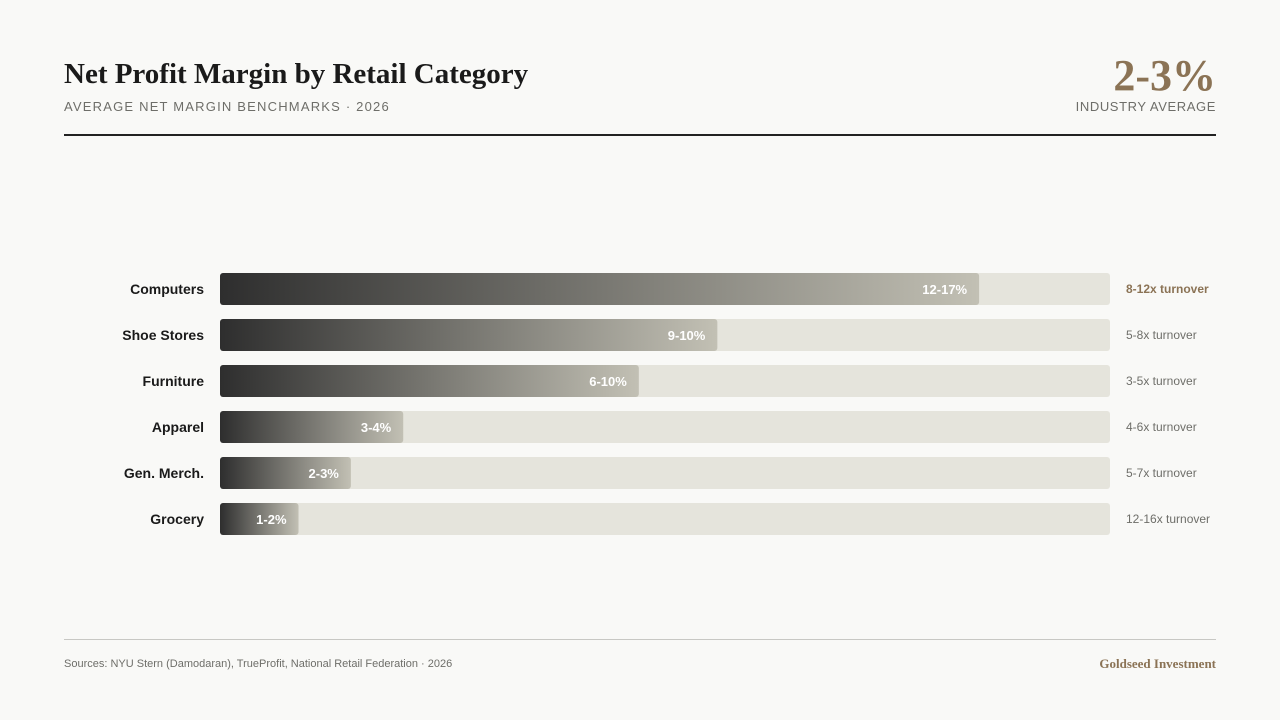 The height and width of the screenshot is (720, 1280). What do you see at coordinates (1157, 663) in the screenshot?
I see `brand-logo-text: Goldseed Investment` at bounding box center [1157, 663].